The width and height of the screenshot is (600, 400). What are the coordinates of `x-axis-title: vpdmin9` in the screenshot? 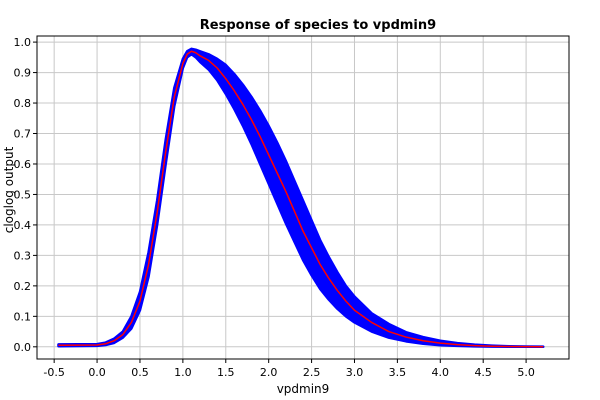 It's located at (303, 389).